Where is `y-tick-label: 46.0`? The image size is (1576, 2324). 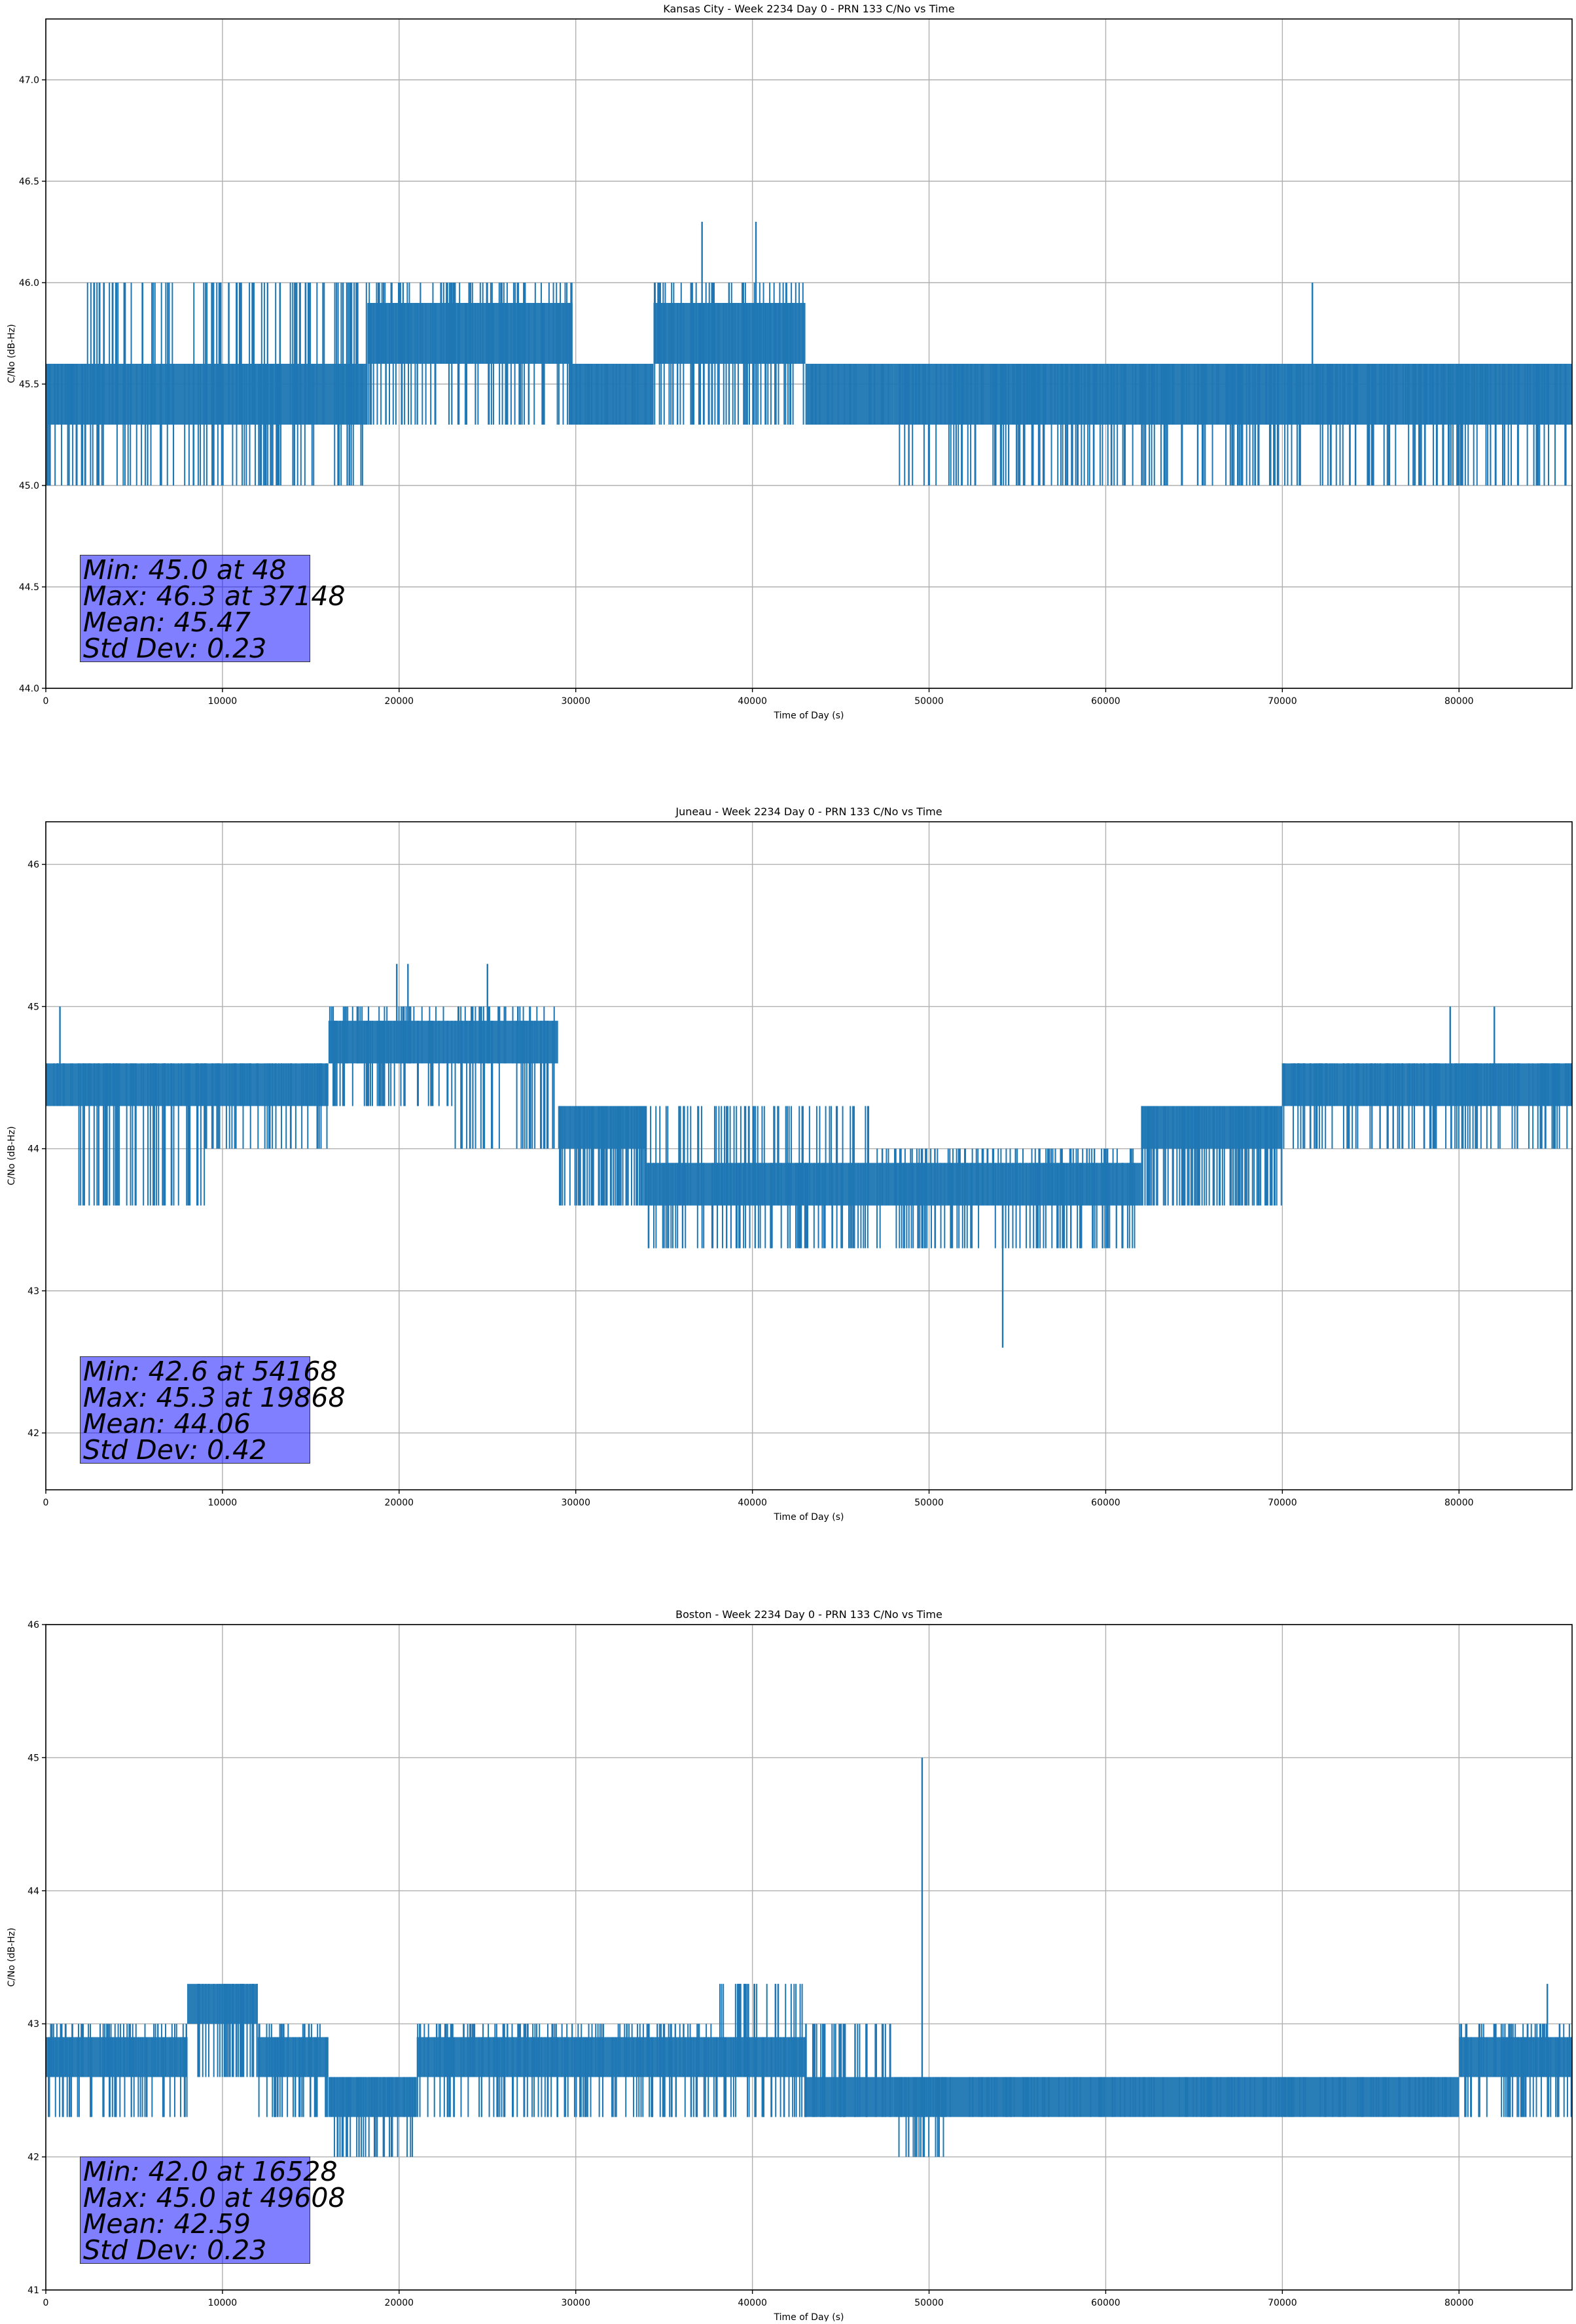
y-tick-label: 46.0 is located at coordinates (29, 284).